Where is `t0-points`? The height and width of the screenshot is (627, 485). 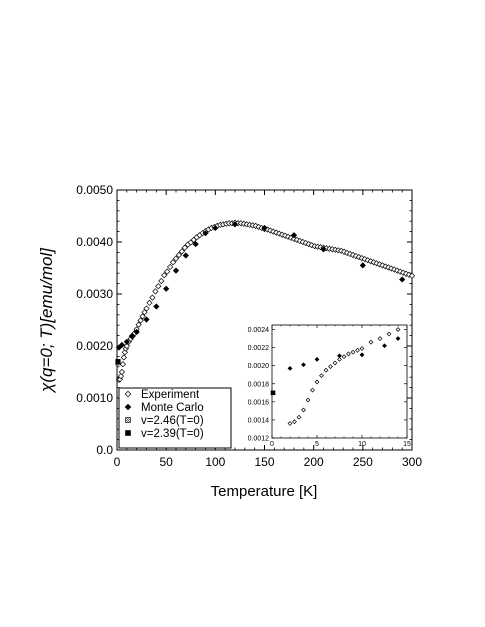
t0-points is located at coordinates (118, 362).